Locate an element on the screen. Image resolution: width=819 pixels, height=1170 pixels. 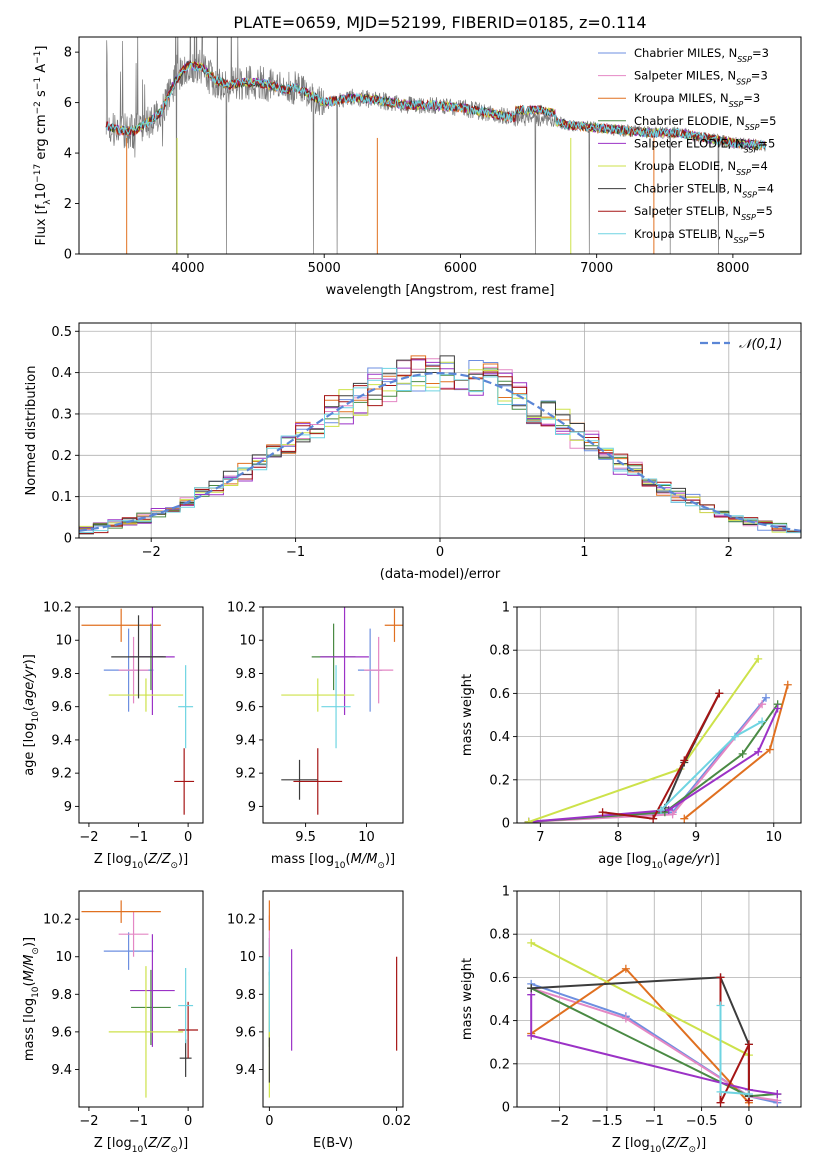
model-spectrum is located at coordinates (436, 106).